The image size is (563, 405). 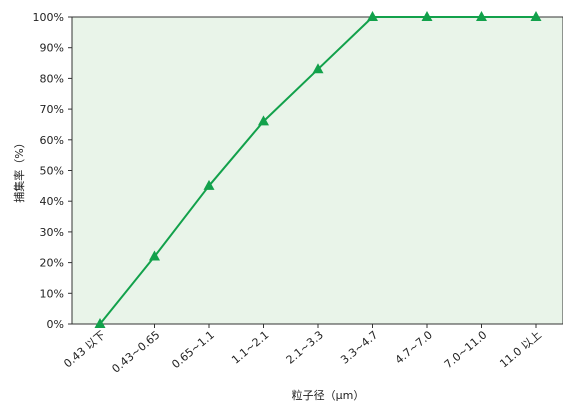 What do you see at coordinates (193, 349) in the screenshot?
I see `x-tick-label: 0.65~1.1` at bounding box center [193, 349].